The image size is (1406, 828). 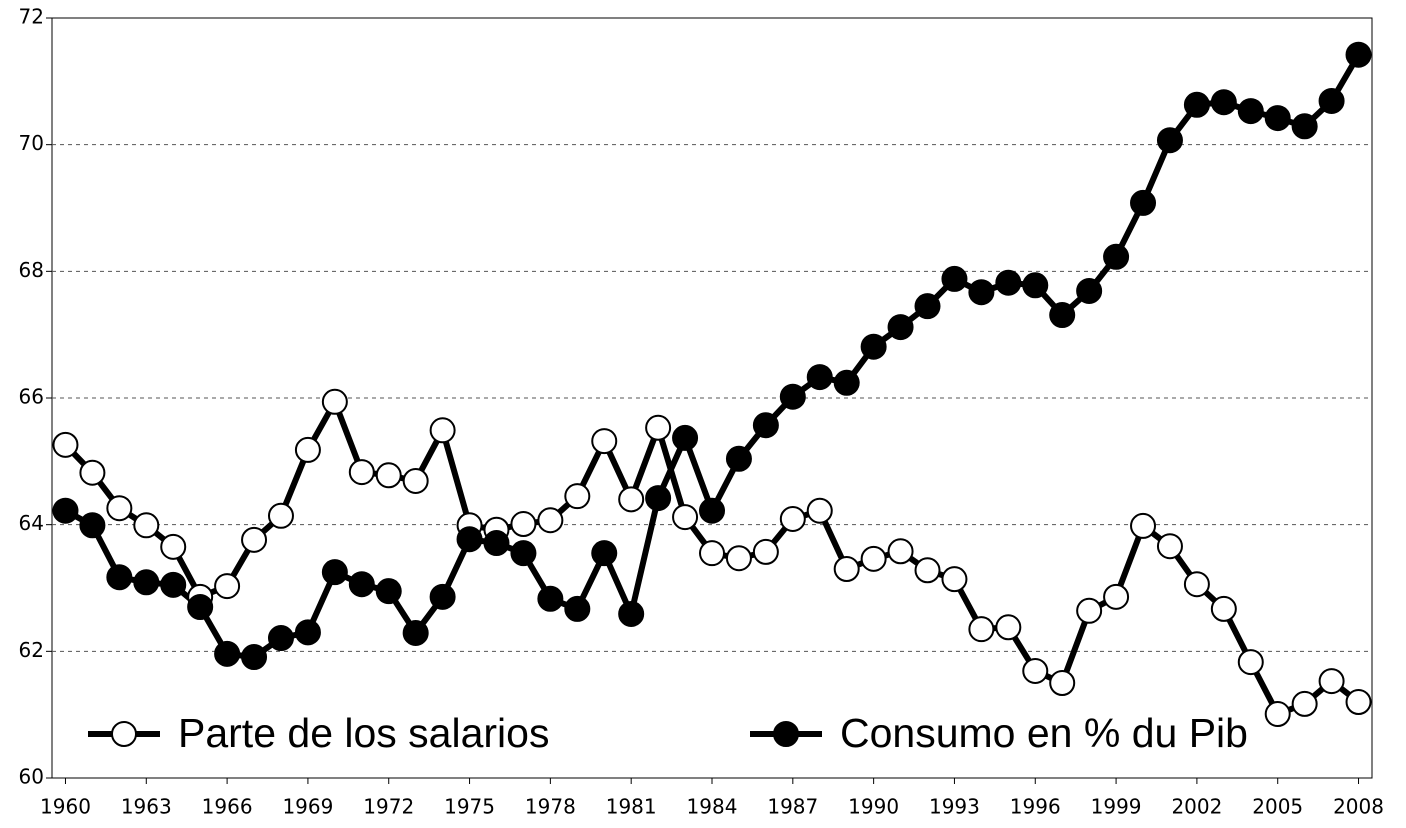 What do you see at coordinates (873, 807) in the screenshot?
I see `x-tick-label: 1990` at bounding box center [873, 807].